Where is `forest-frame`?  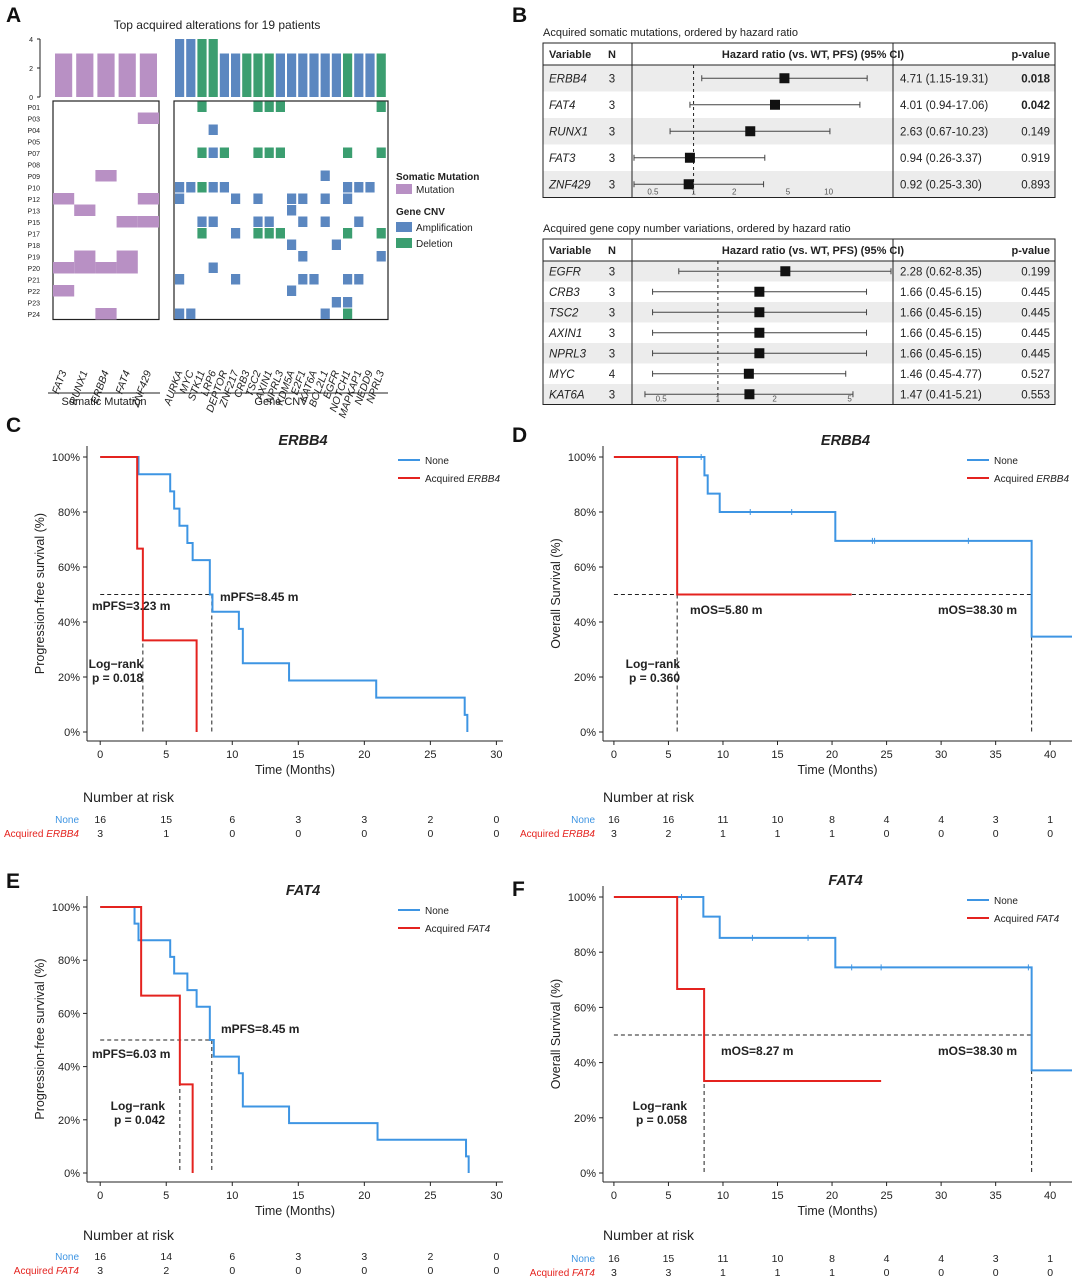 forest-frame is located at coordinates (799, 120).